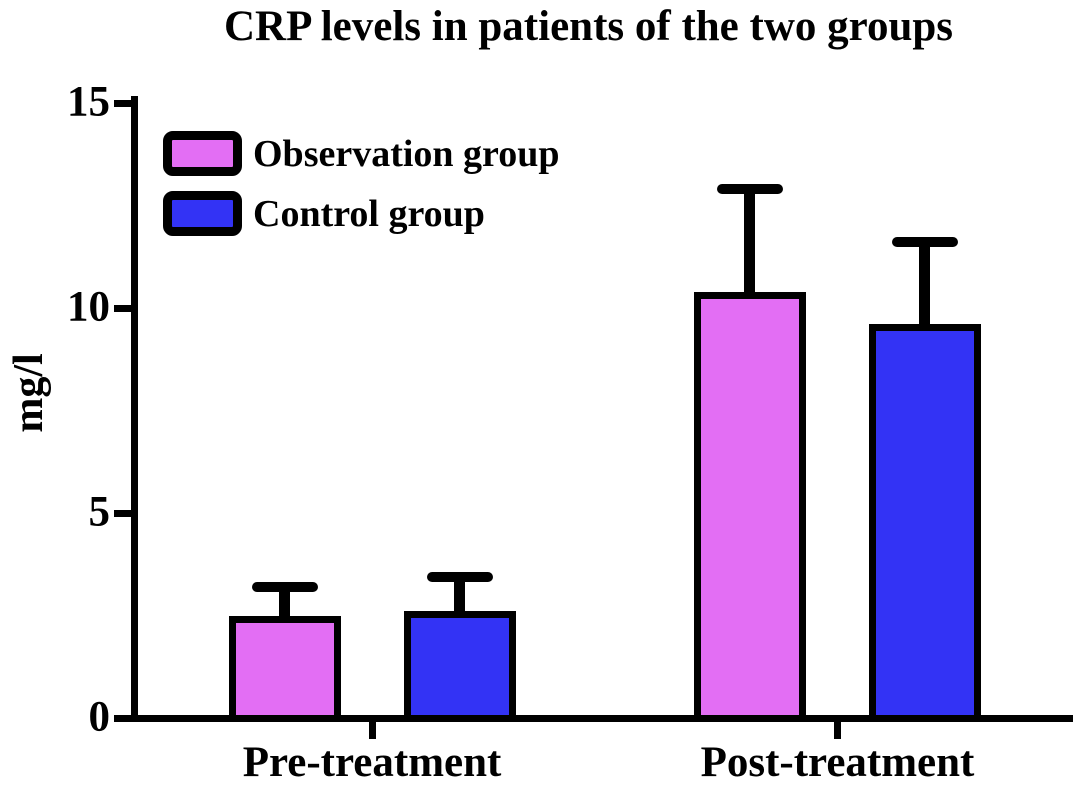  I want to click on y-axis-line, so click(134, 409).